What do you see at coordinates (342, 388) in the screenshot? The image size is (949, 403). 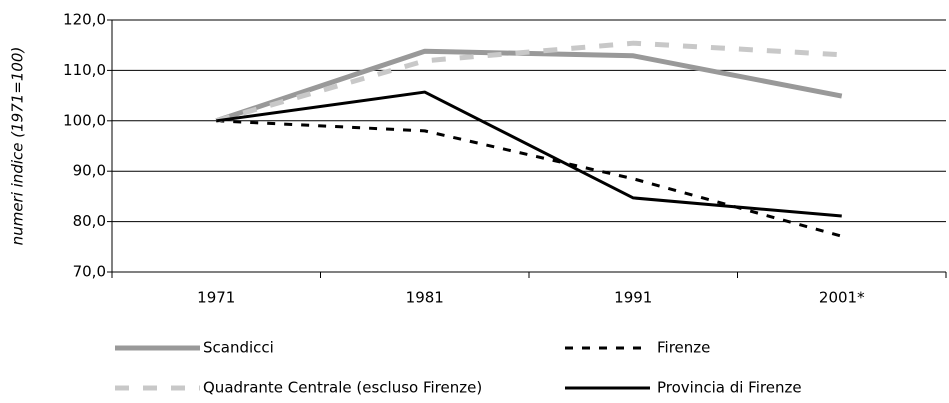 I see `legend-label: Quadrante Centrale (escluso Firenze)` at bounding box center [342, 388].